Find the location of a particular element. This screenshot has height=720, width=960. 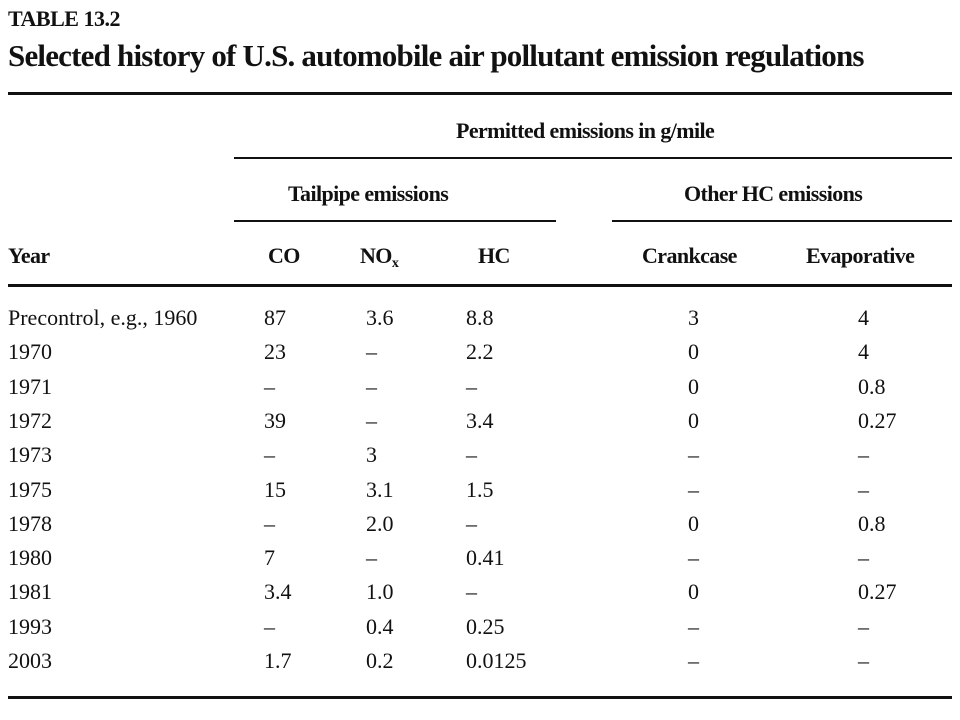

subgroup-other-rule is located at coordinates (782, 221).